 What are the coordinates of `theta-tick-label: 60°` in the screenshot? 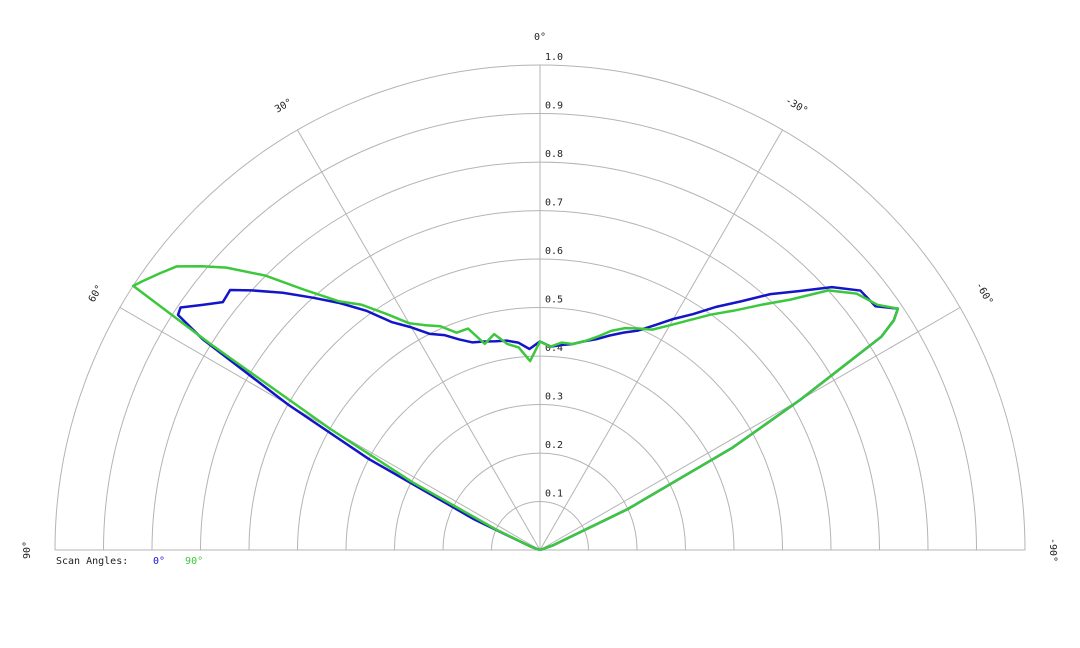 It's located at (96, 293).